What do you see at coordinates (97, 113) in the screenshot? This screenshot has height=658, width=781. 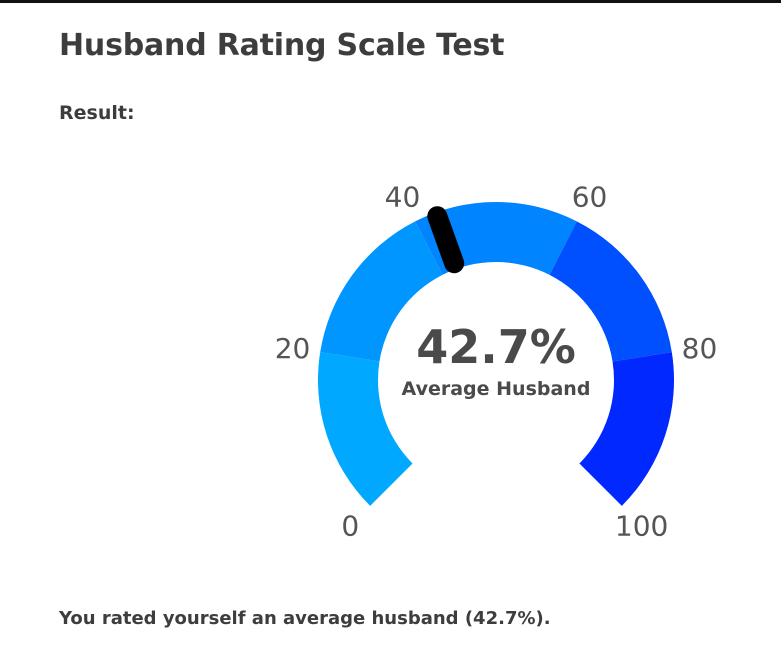 I see `result-label: Result:` at bounding box center [97, 113].